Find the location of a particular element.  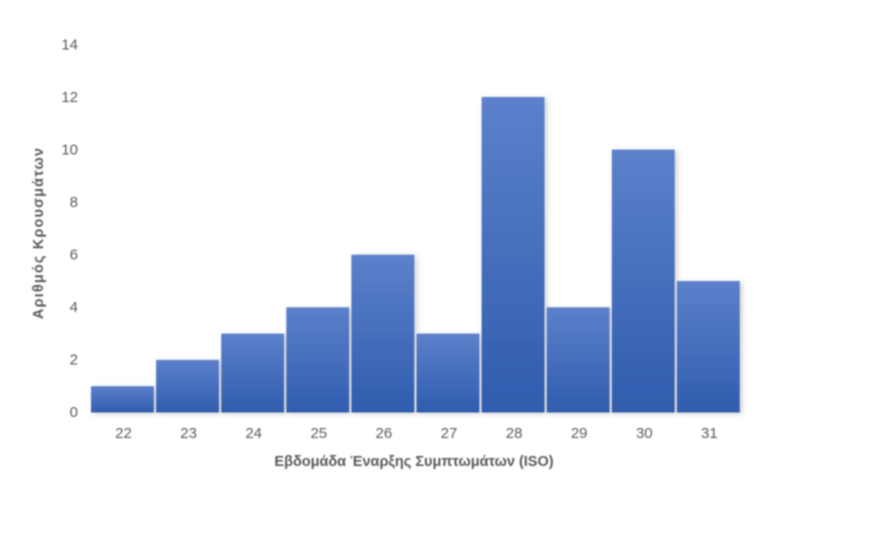

svg-text: 12 is located at coordinates (69, 97).